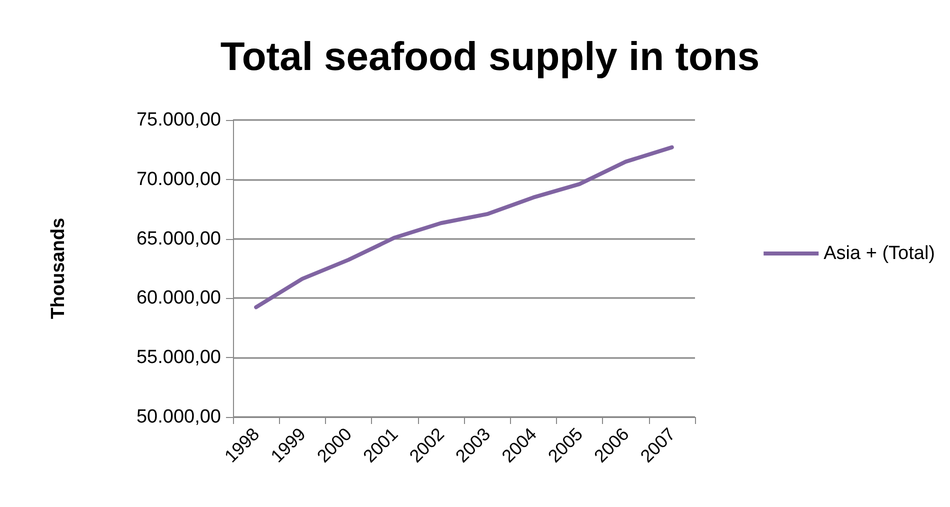 The height and width of the screenshot is (507, 950). Describe the element at coordinates (178, 417) in the screenshot. I see `y-tick-label: 50.000,00` at that location.